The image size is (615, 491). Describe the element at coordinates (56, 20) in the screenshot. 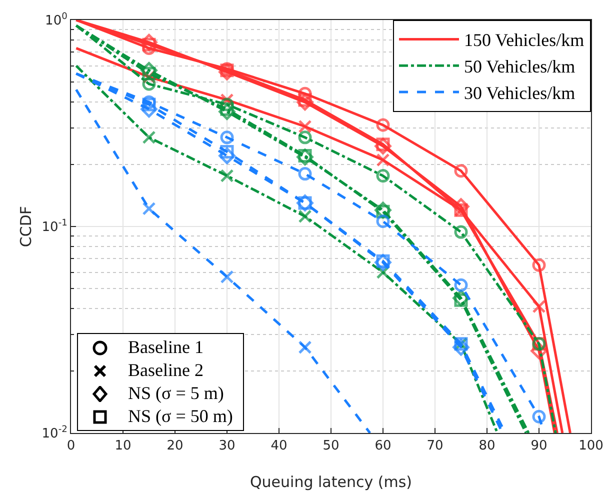

I see `y-tick-label: 10$^{0}$` at that location.